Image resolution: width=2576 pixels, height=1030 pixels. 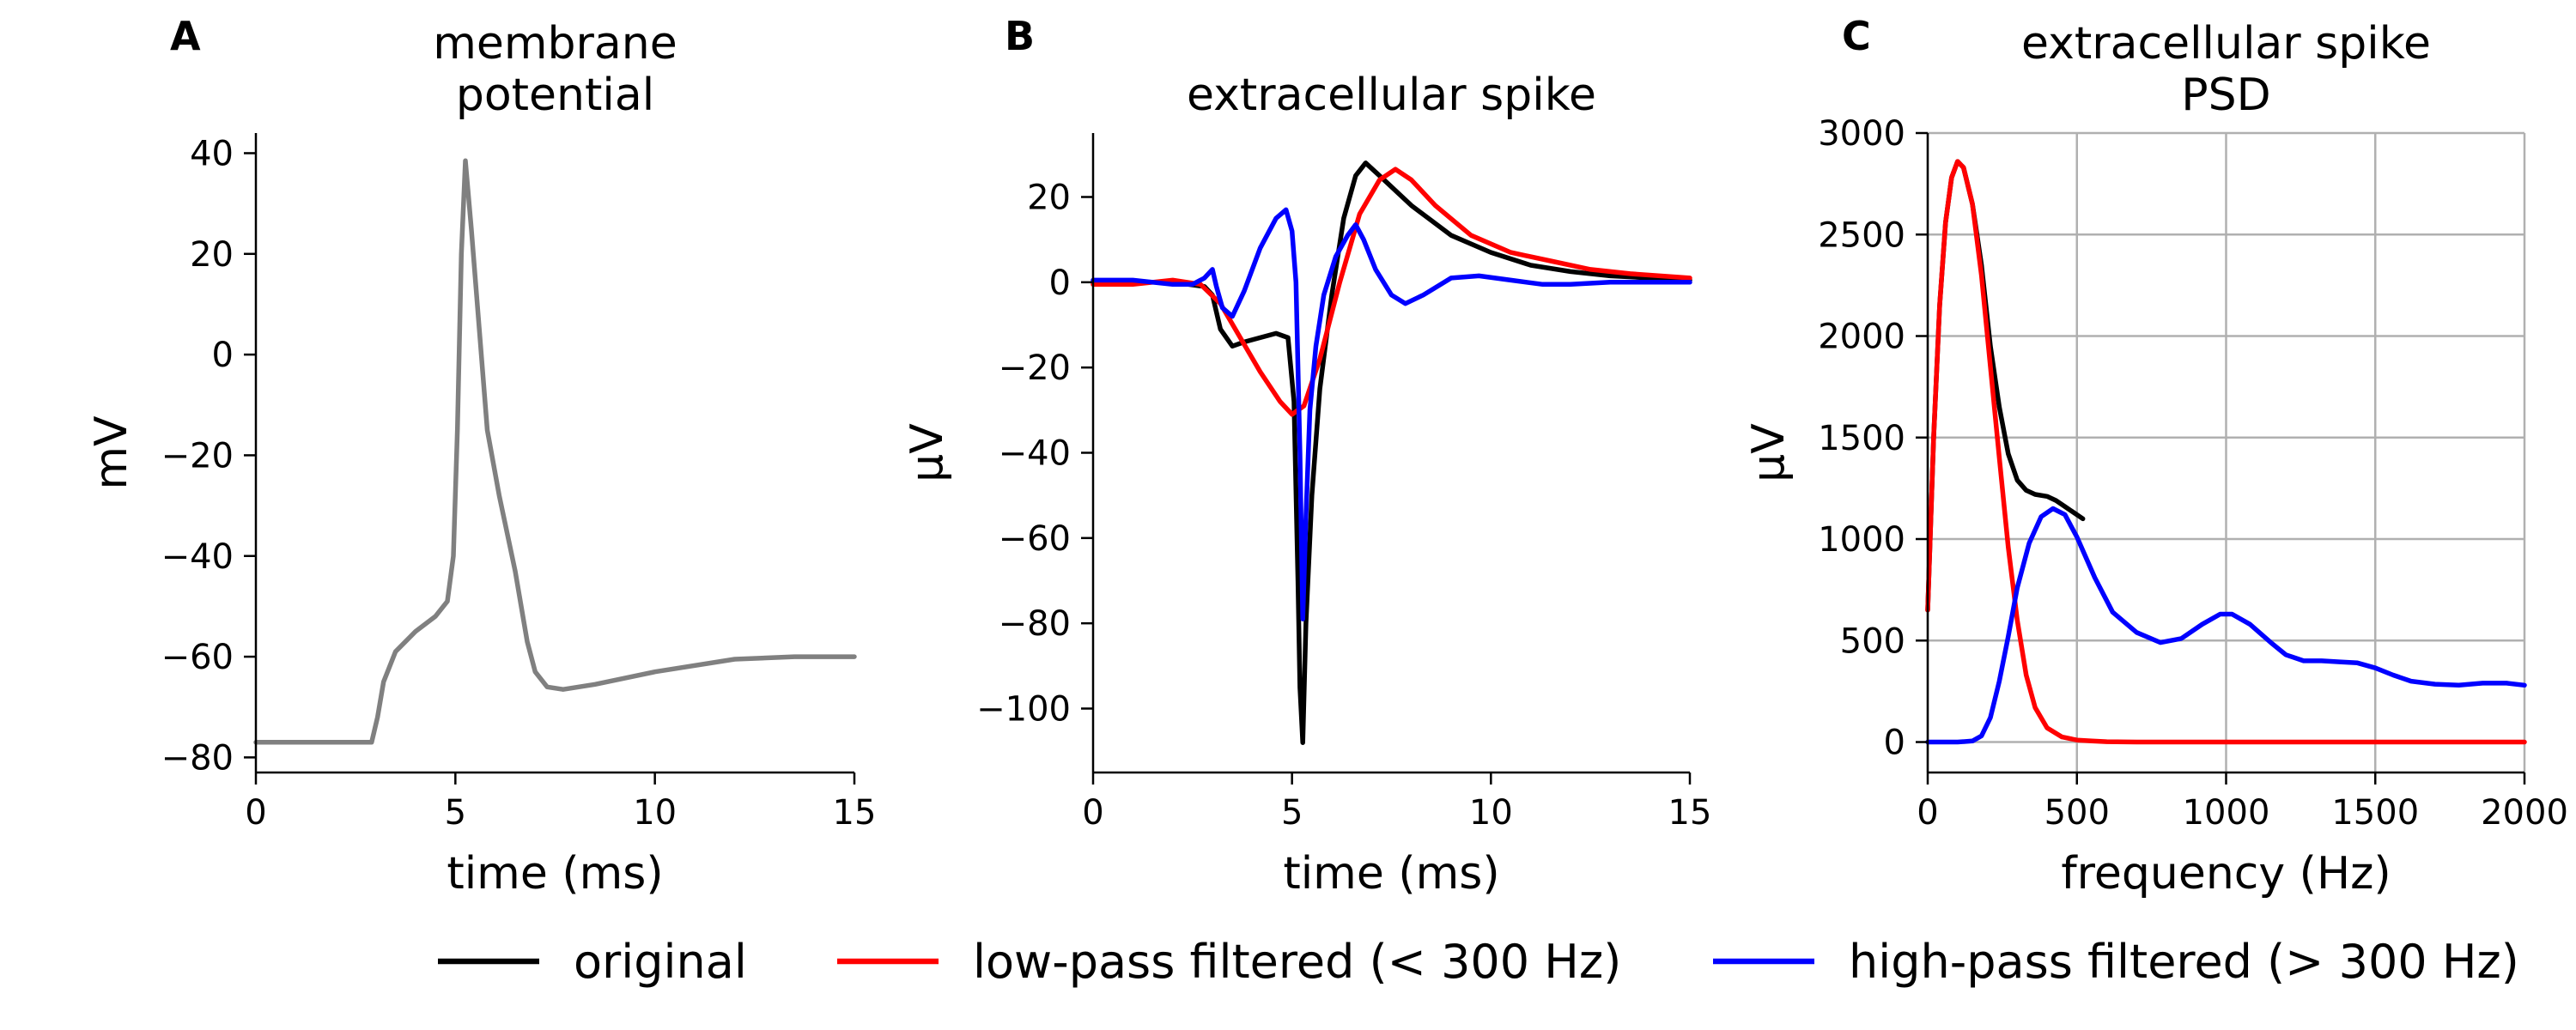 What do you see at coordinates (1297, 962) in the screenshot?
I see `legend-label: low-pass filtered (< 300 Hz)` at bounding box center [1297, 962].